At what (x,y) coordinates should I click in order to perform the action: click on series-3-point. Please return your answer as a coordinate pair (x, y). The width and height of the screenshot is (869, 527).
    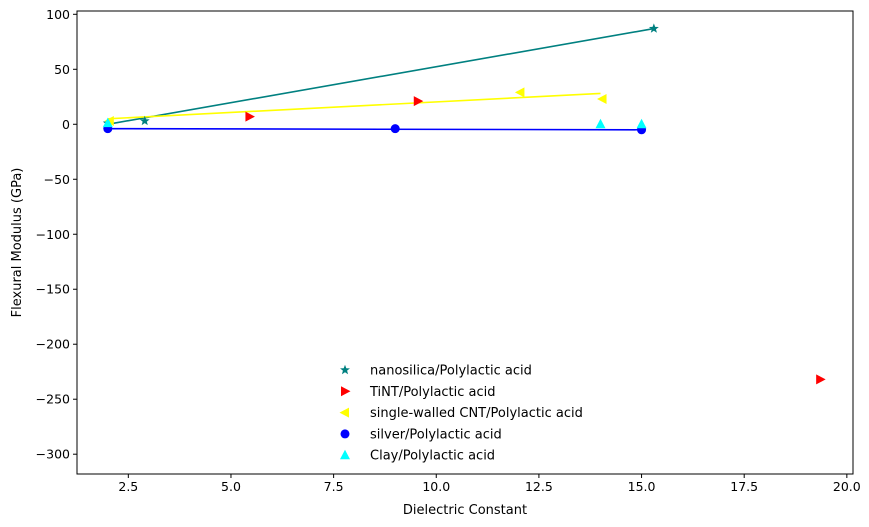
    Looking at the image, I should click on (395, 129).